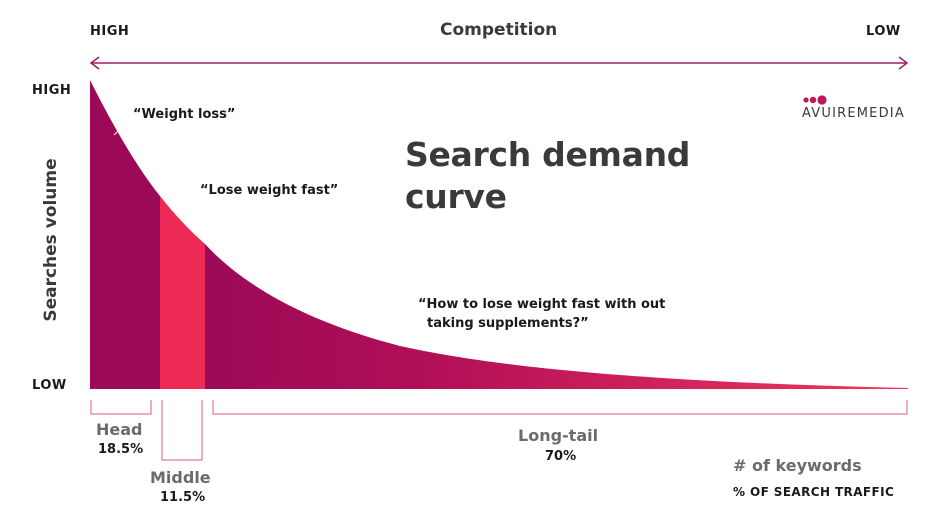 The image size is (942, 532). What do you see at coordinates (558, 435) in the screenshot?
I see `longtail-segment-label: Long-tail` at bounding box center [558, 435].